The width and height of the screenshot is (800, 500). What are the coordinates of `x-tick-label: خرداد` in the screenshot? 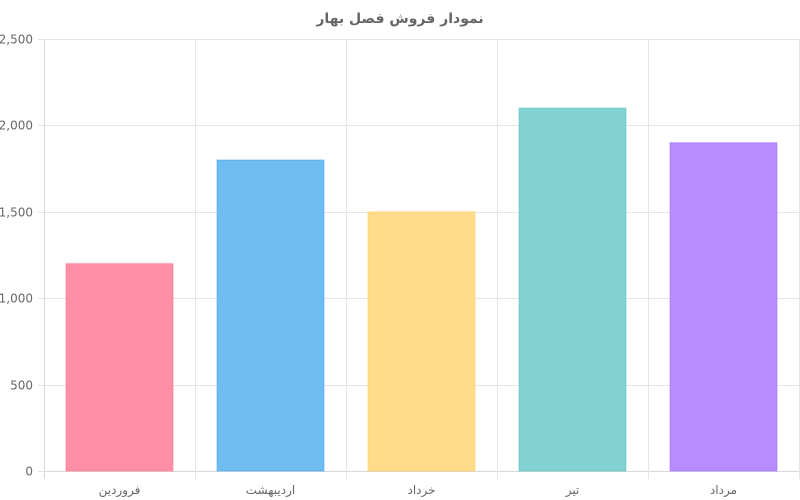 It's located at (421, 490).